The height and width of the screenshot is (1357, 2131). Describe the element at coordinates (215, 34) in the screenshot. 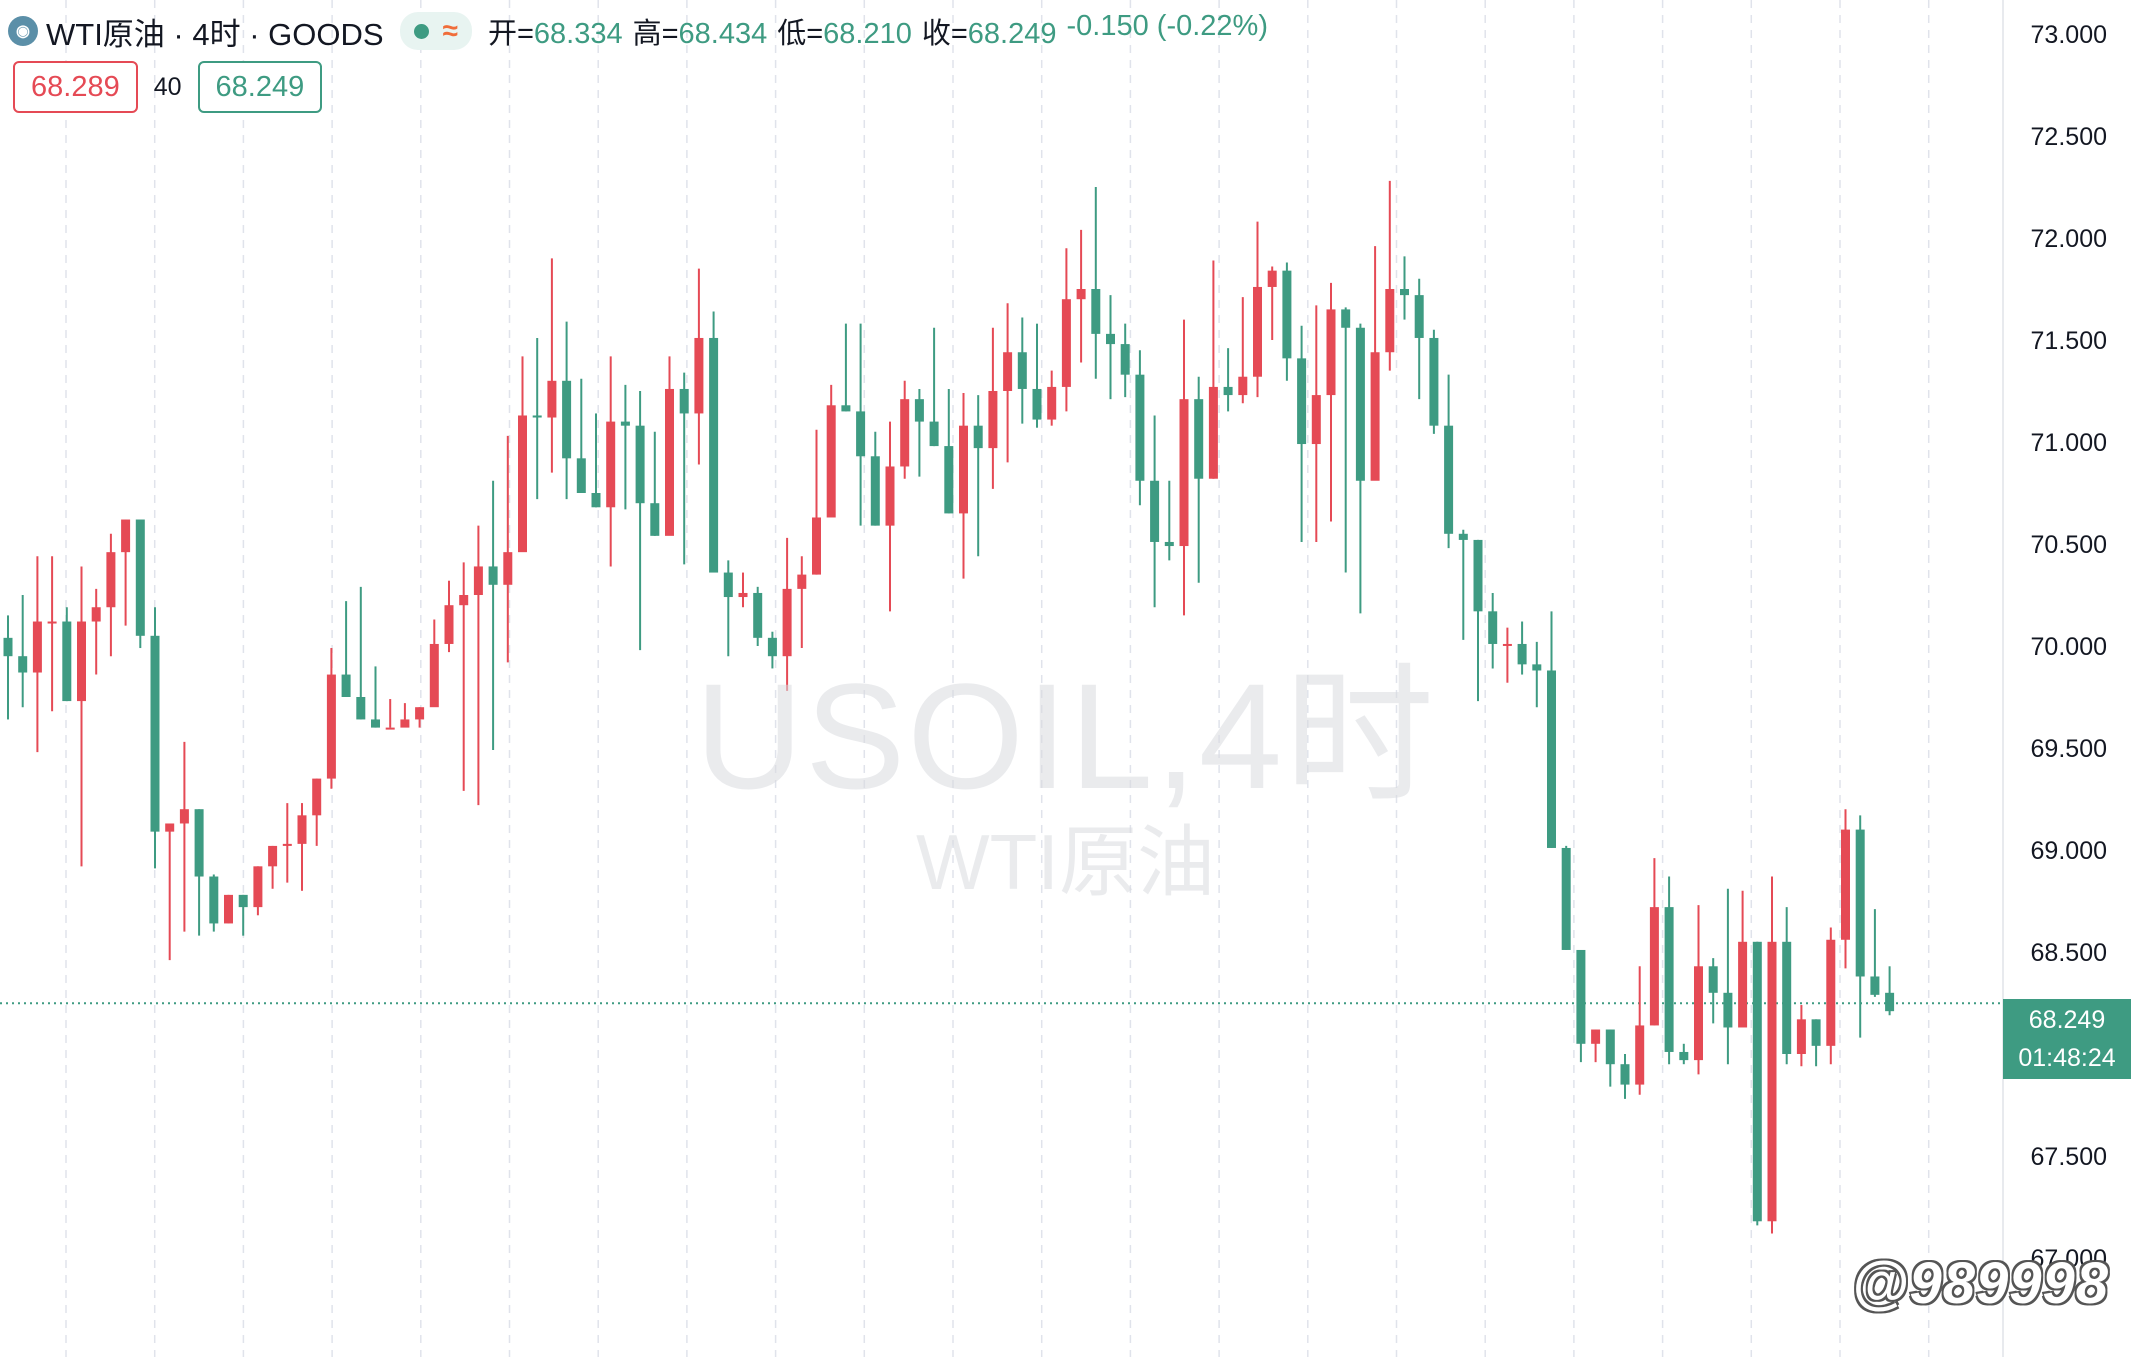

I see `symbol-title: WTI原油 · 4时 · GOODS` at that location.